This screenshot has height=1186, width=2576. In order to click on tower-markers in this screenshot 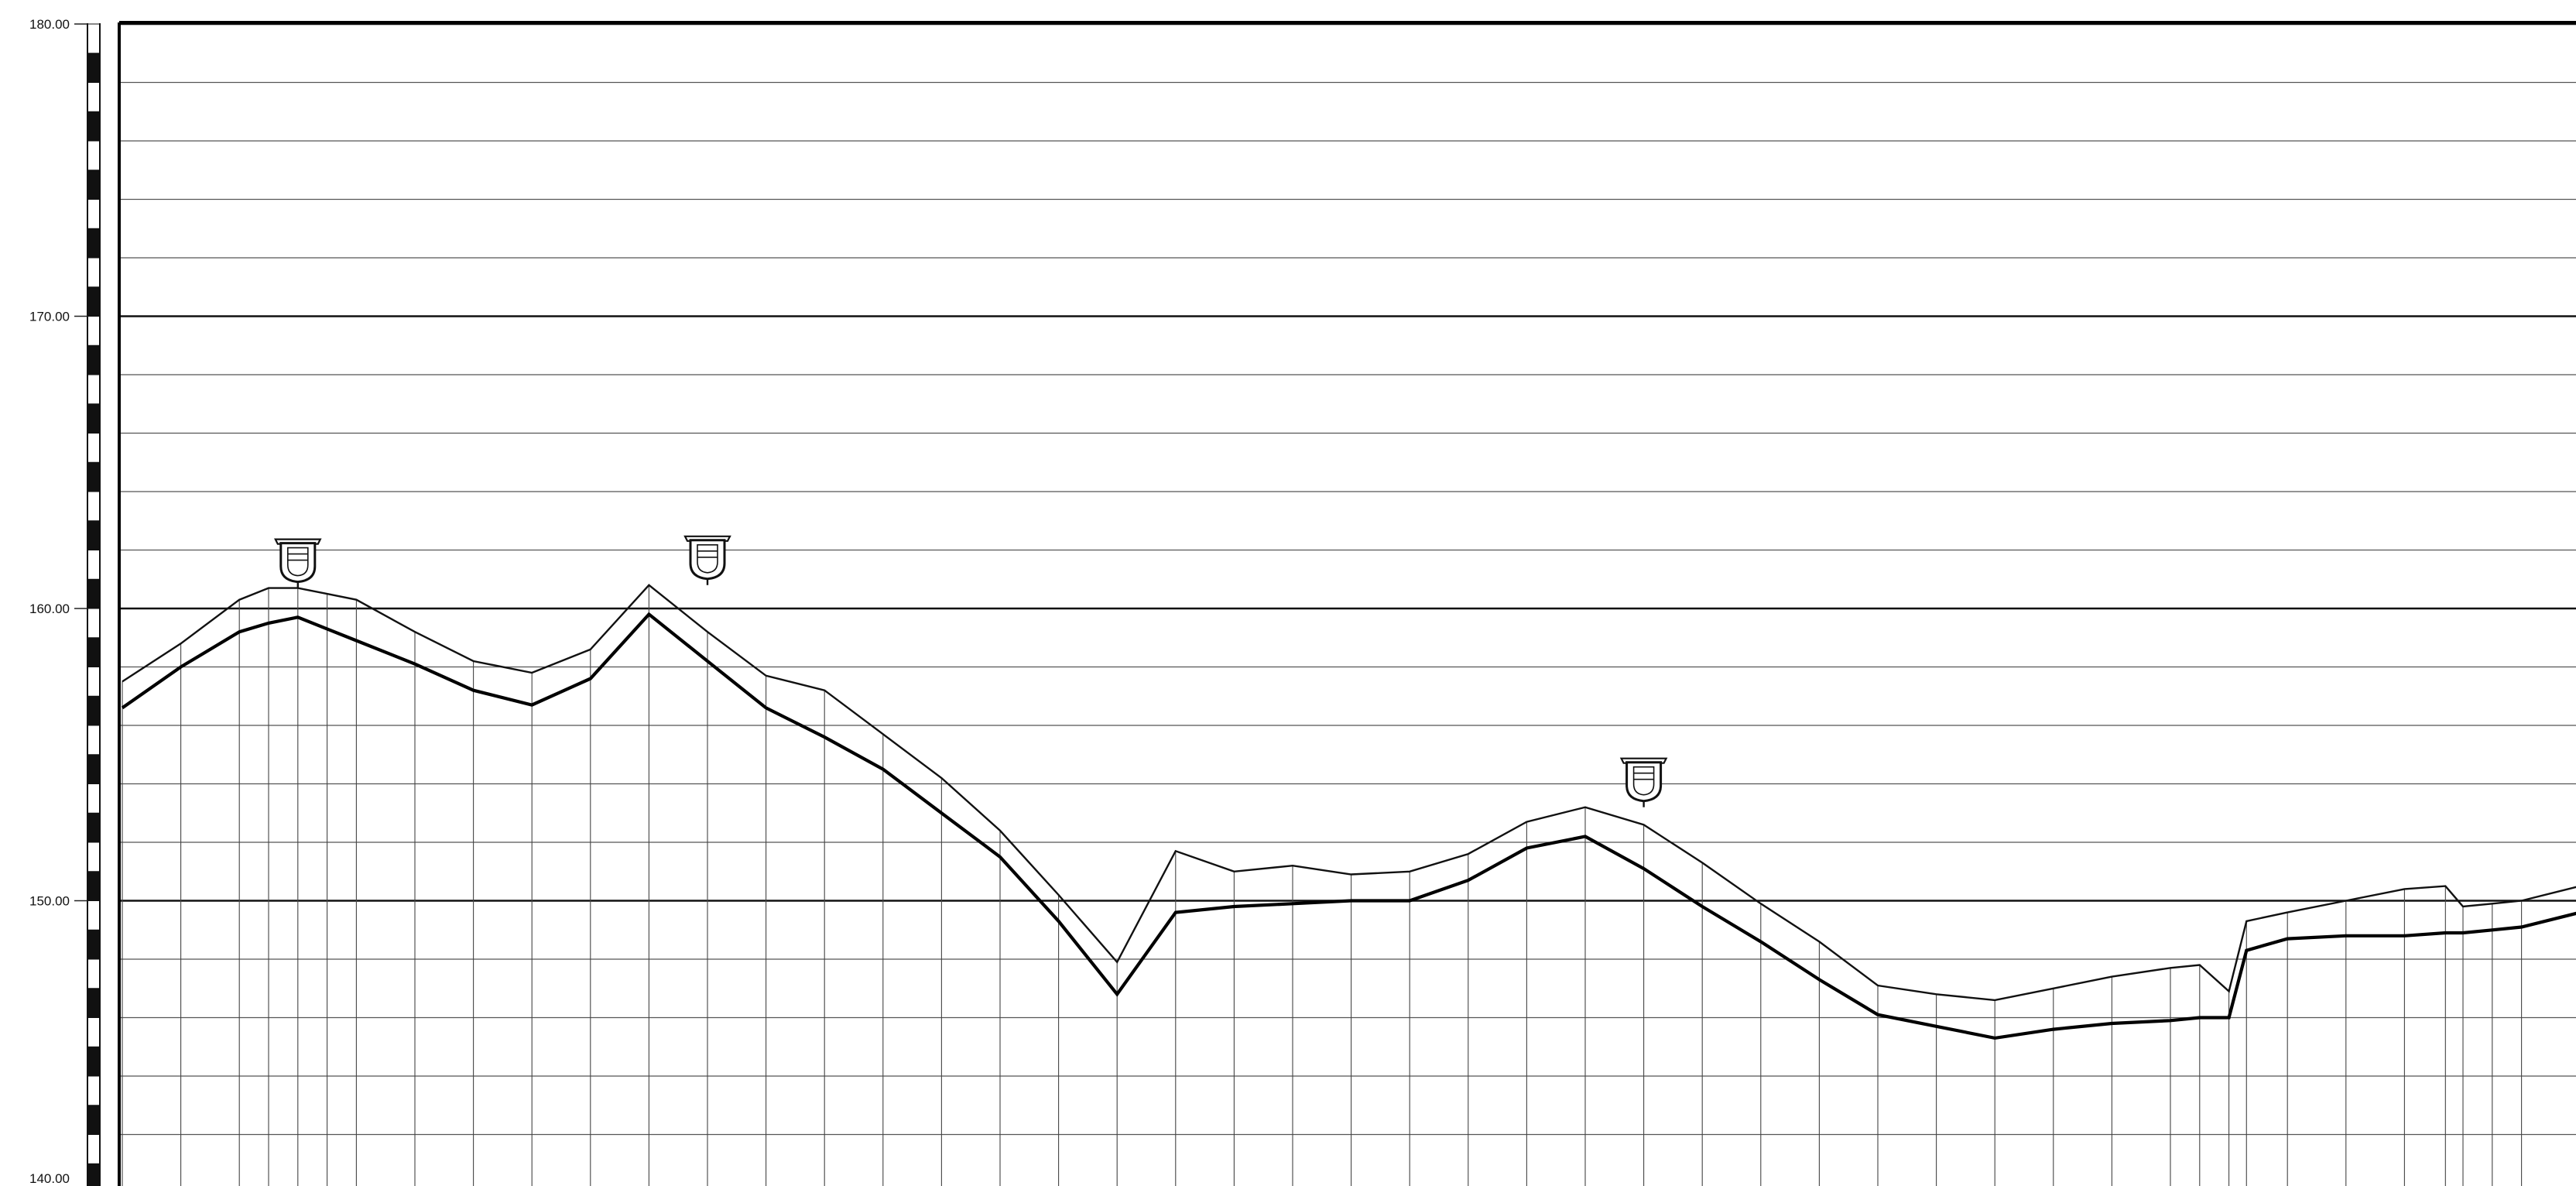, I will do `click(971, 671)`.